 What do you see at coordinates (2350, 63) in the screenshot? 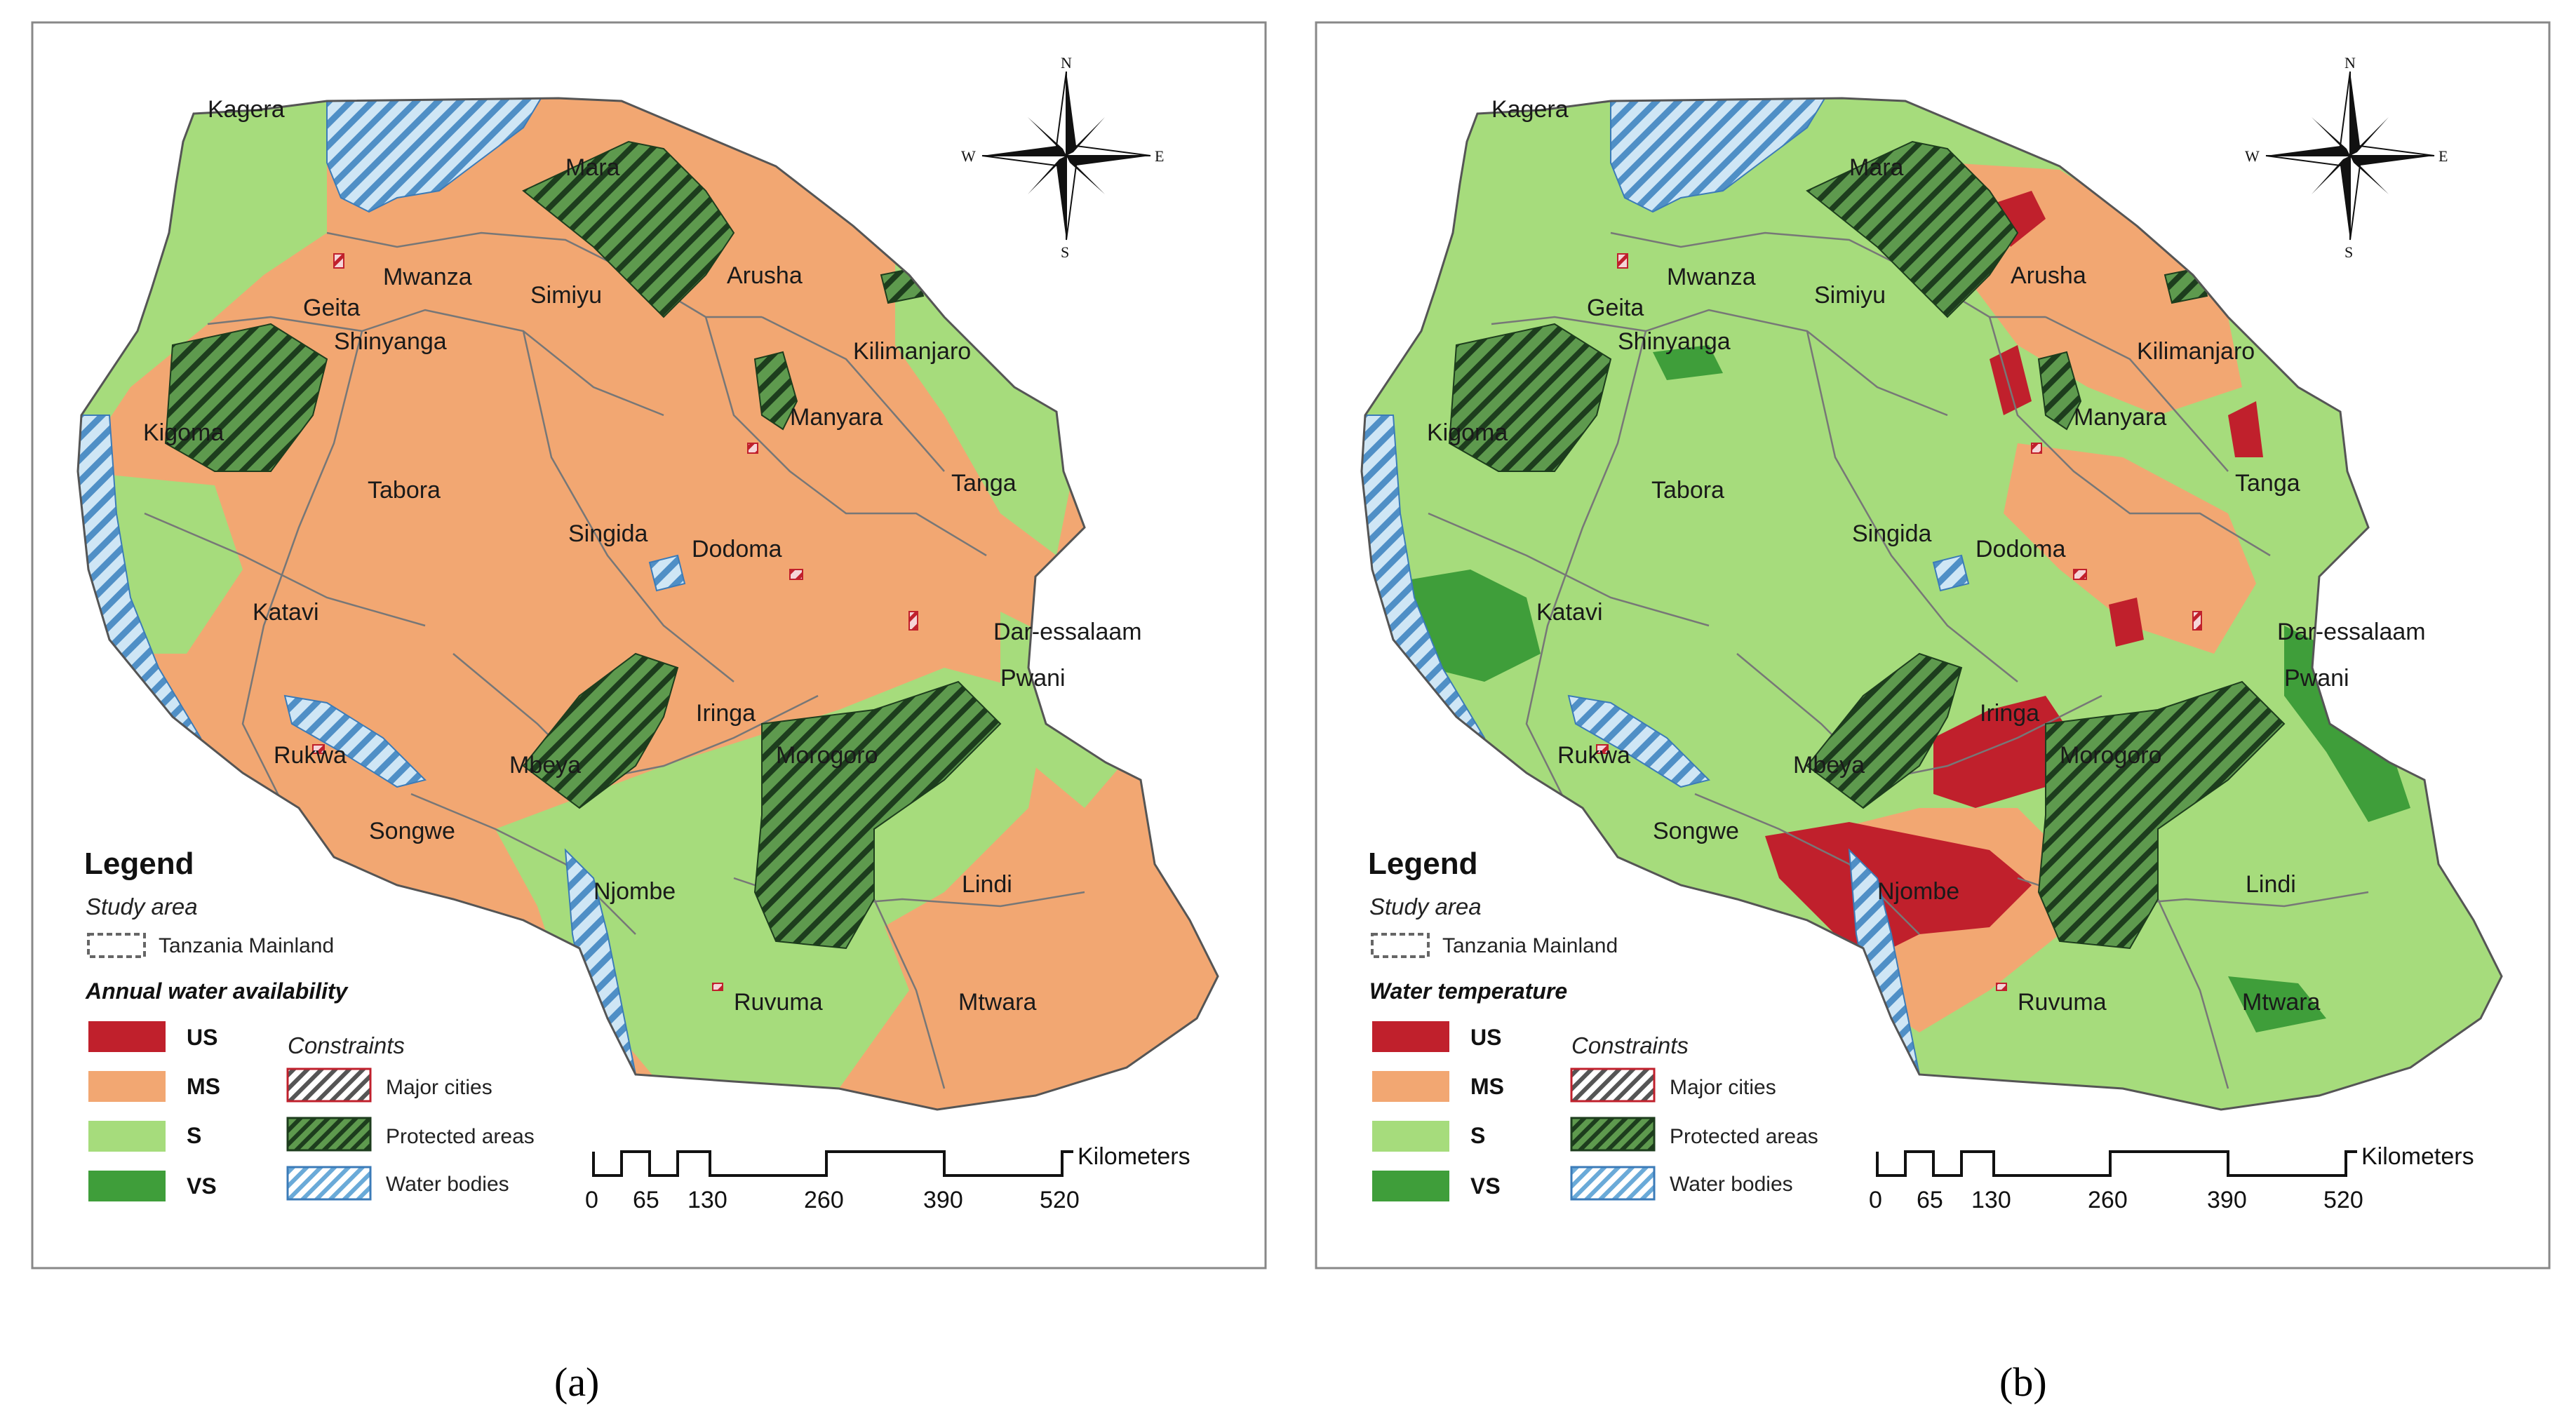
I see `compass-n-label: N` at bounding box center [2350, 63].